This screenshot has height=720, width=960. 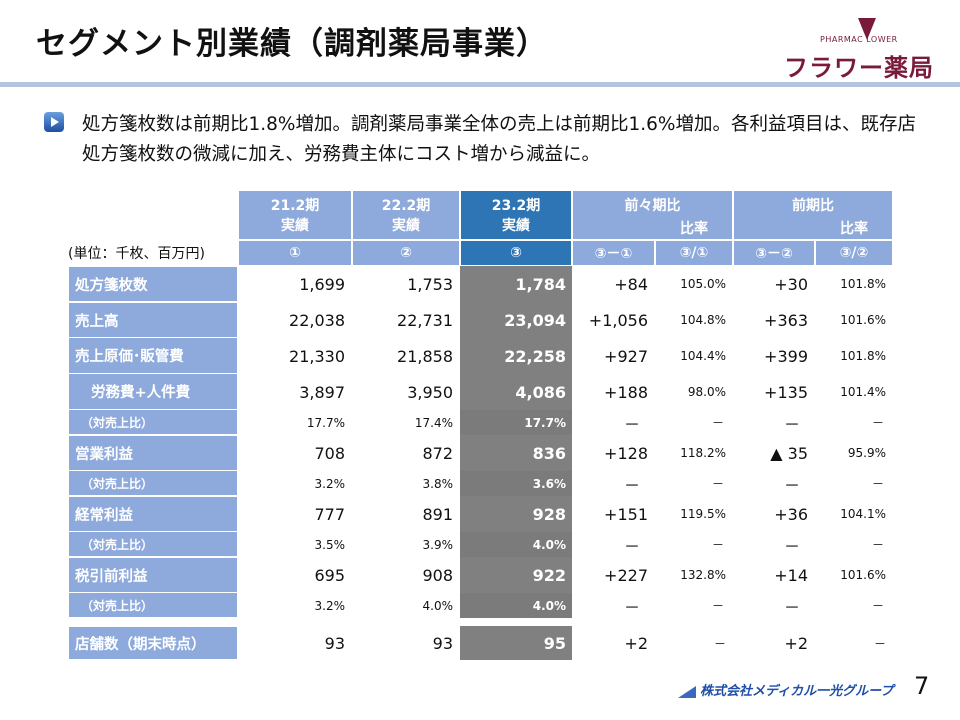 What do you see at coordinates (866, 453) in the screenshot?
I see `table-cell: 95.9%` at bounding box center [866, 453].